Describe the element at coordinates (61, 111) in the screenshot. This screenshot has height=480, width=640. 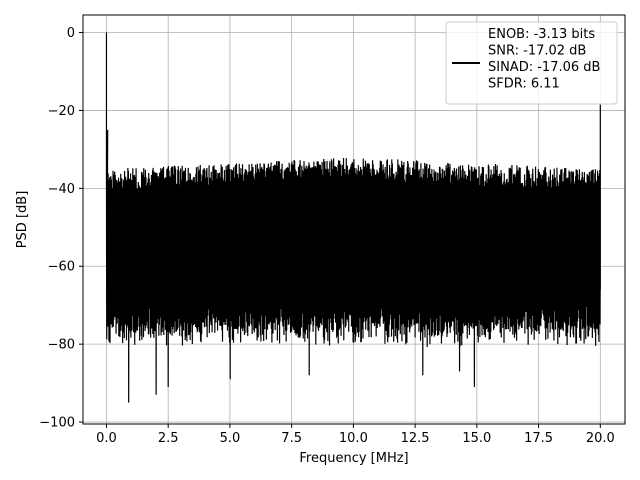
I see `y-tick-label: −20` at that location.